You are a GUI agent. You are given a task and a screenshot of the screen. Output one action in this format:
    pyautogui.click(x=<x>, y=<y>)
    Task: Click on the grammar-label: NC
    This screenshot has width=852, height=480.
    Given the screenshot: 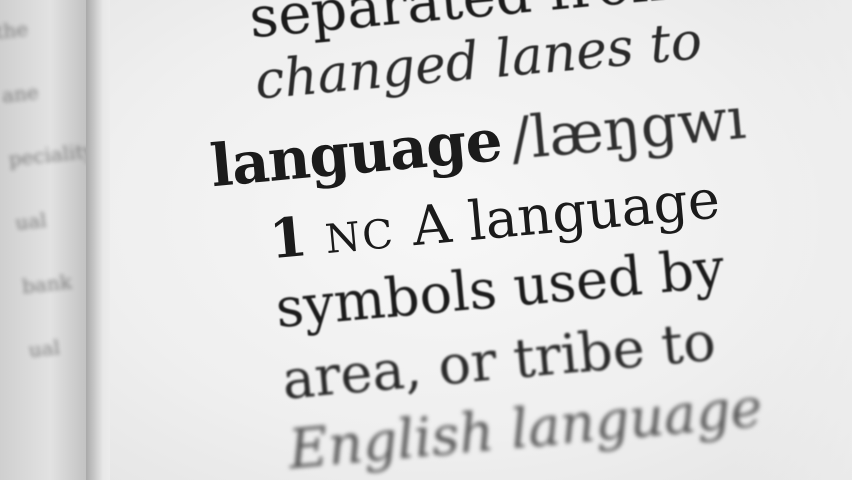 What is the action you would take?
    pyautogui.click(x=360, y=237)
    